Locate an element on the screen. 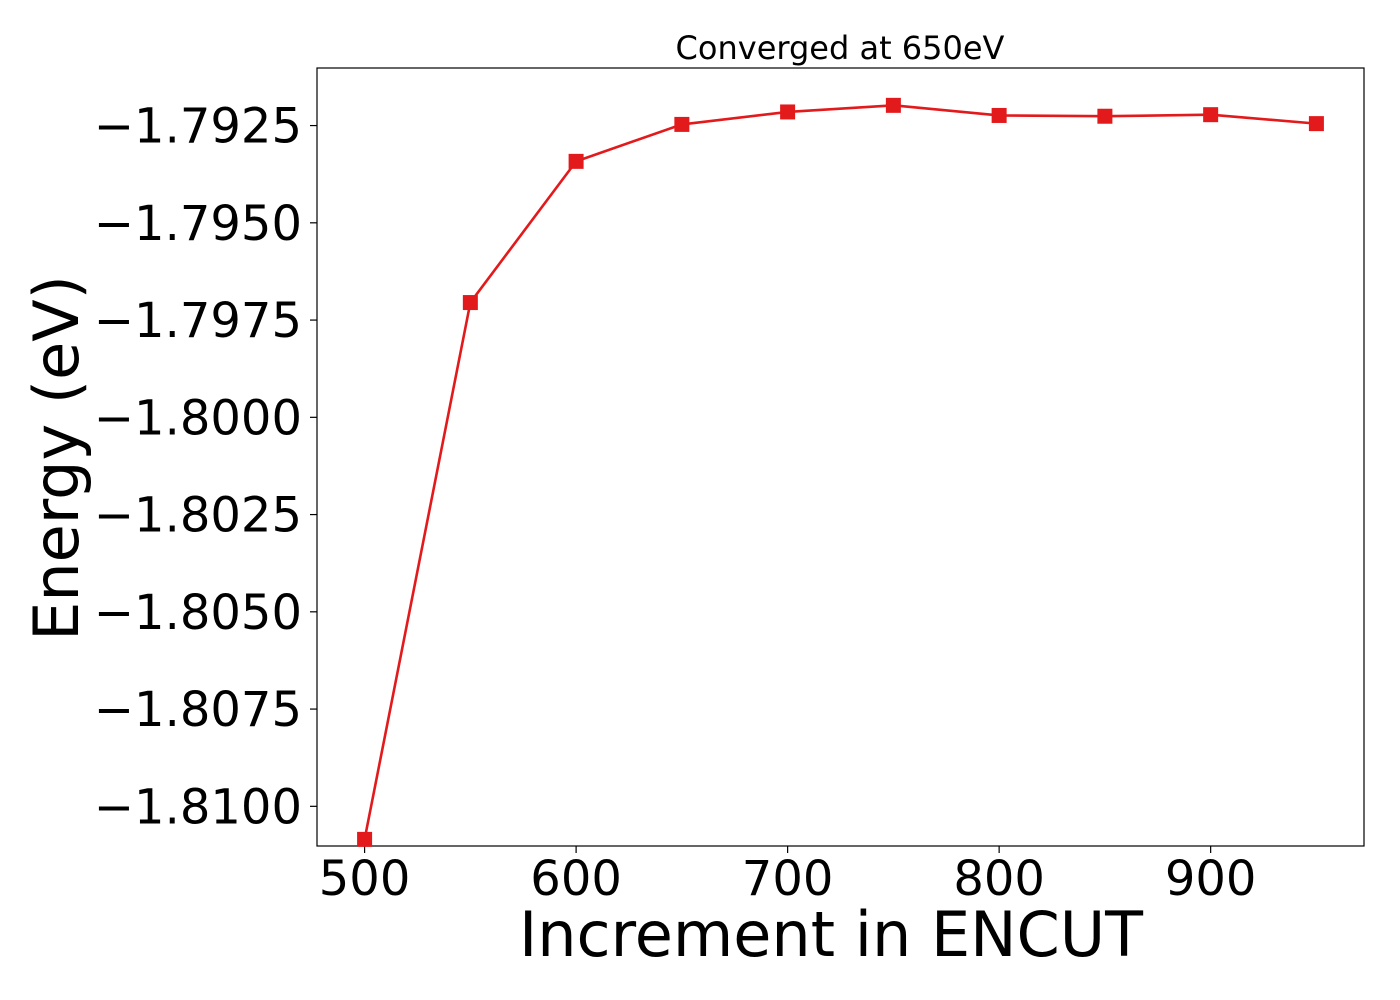  y-tick-label: −1.8050 is located at coordinates (198, 613).